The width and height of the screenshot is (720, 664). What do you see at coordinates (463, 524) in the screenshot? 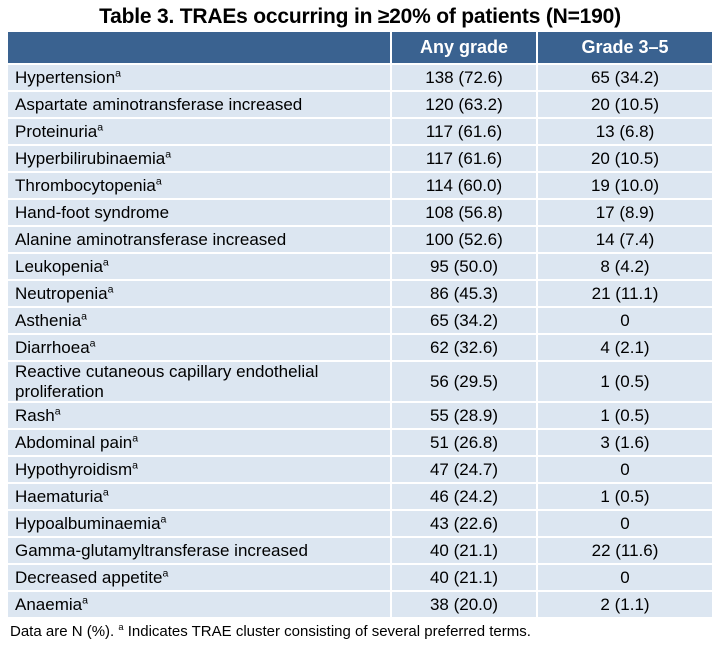
I see `any-grade-value: 43 (22.6)` at bounding box center [463, 524].